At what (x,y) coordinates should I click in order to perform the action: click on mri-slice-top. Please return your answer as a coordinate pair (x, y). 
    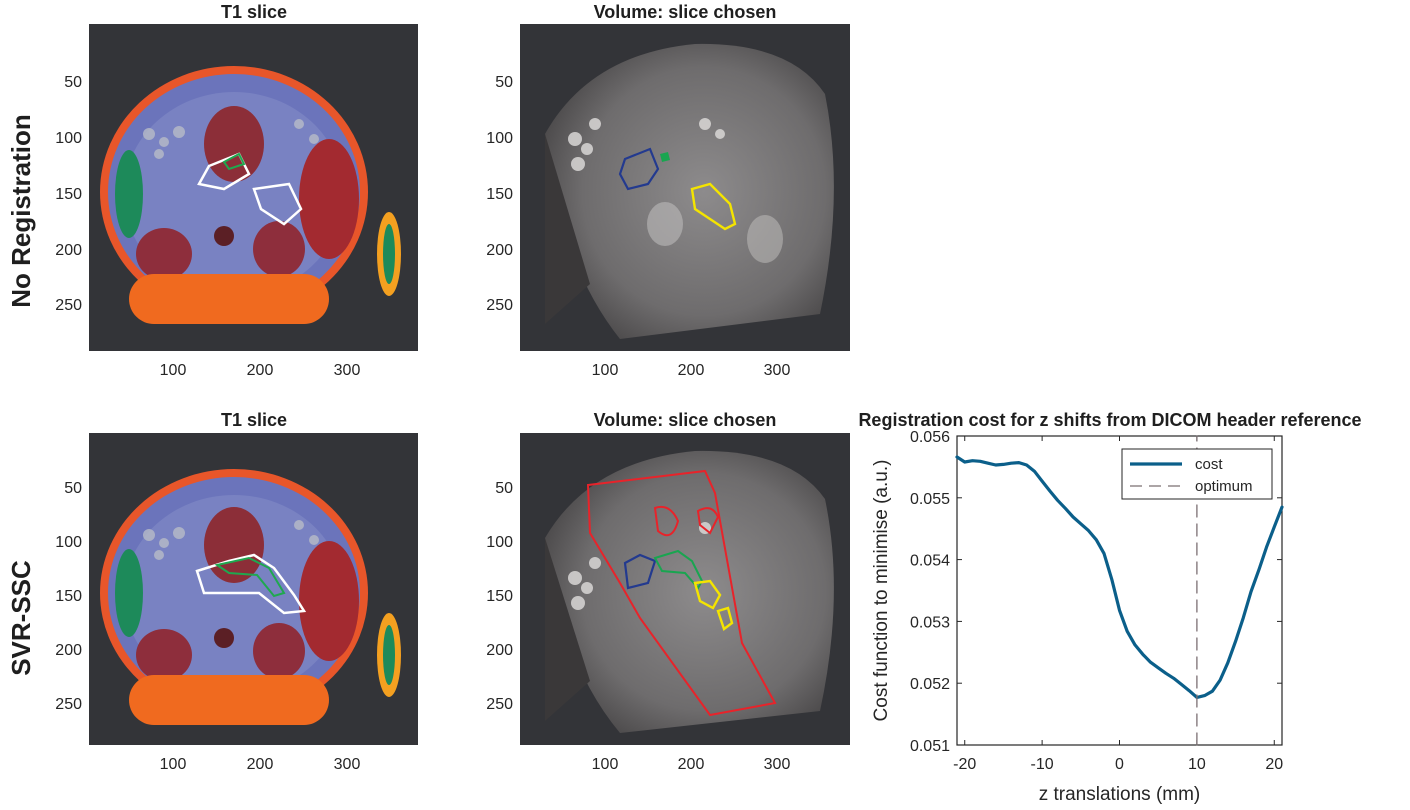
    Looking at the image, I should click on (689, 191).